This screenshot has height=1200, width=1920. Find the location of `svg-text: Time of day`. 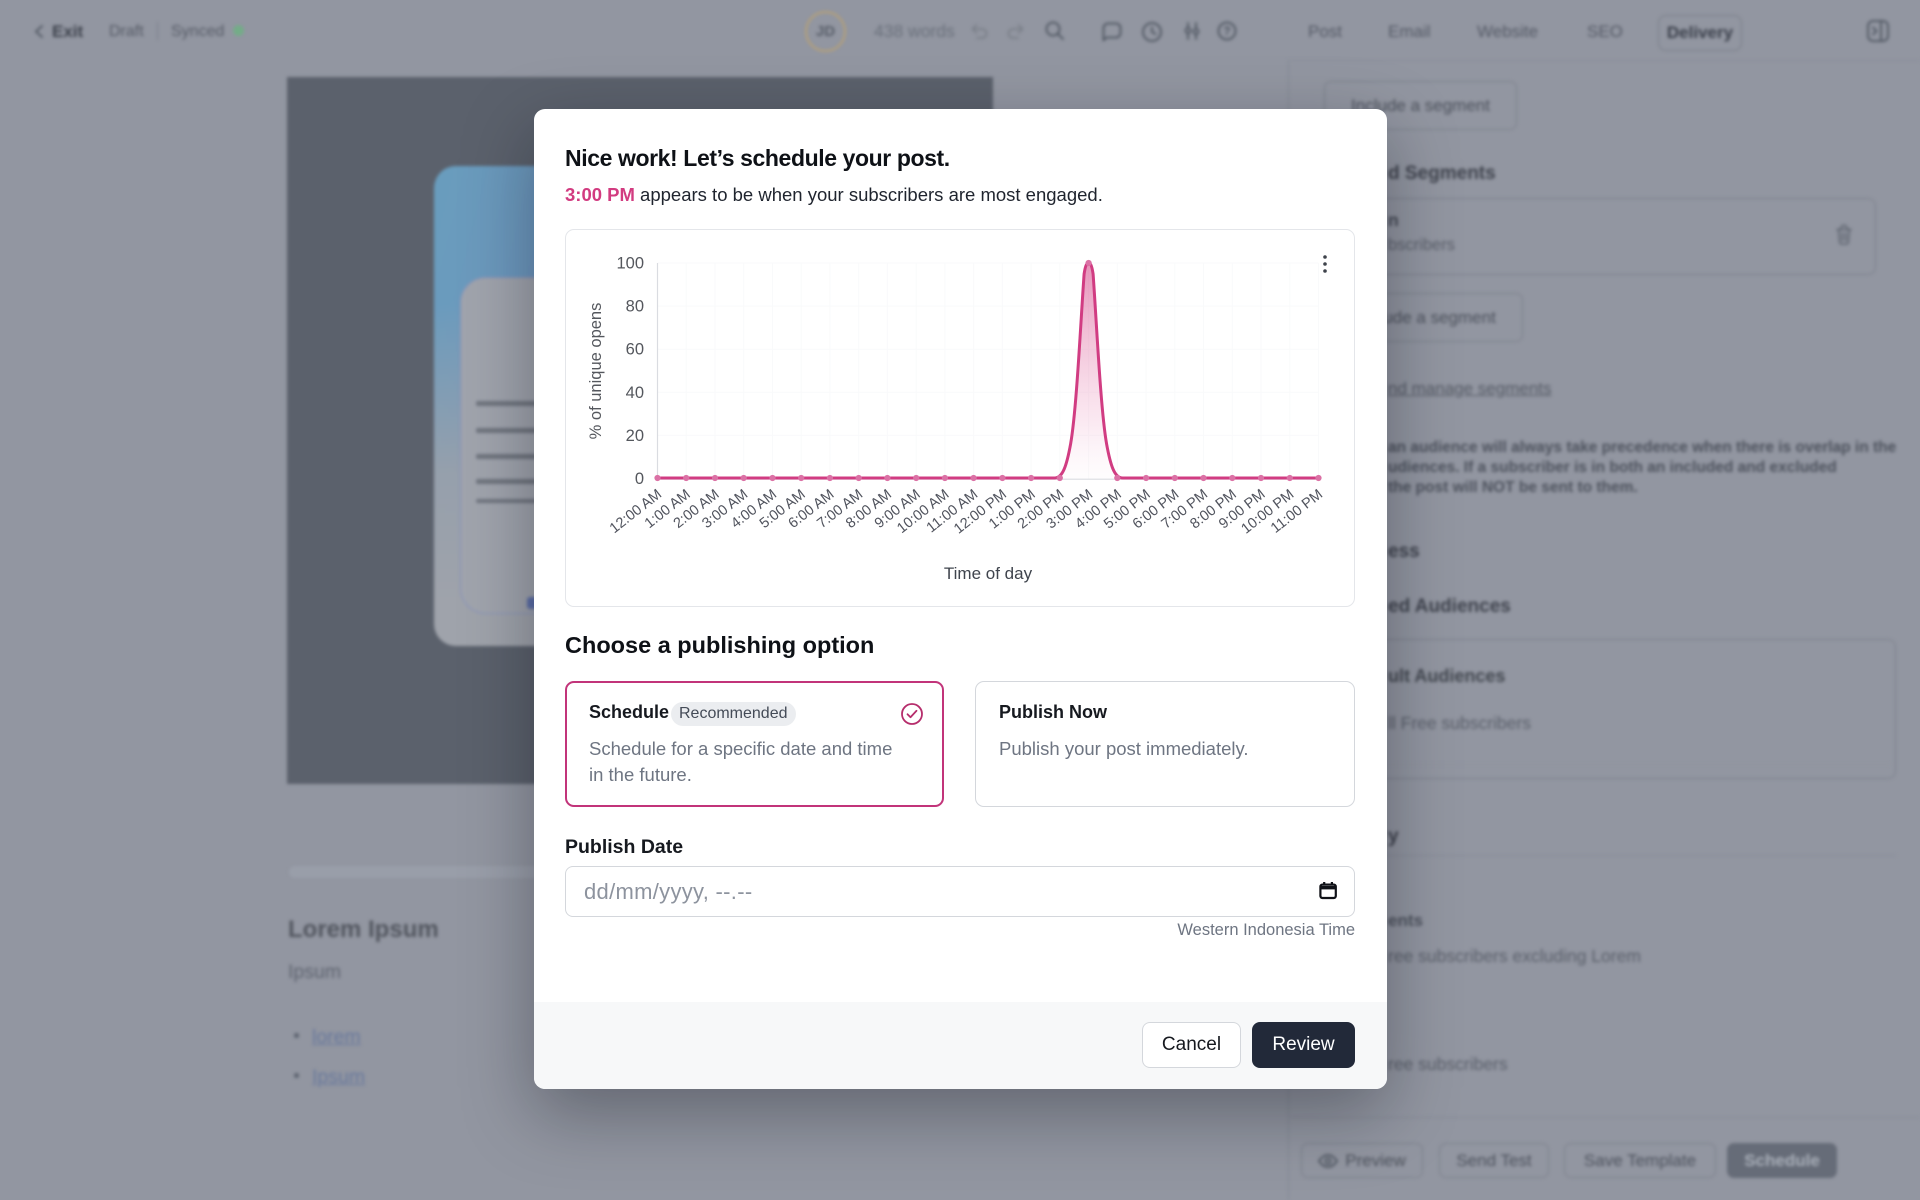

svg-text: Time of day is located at coordinates (988, 573).